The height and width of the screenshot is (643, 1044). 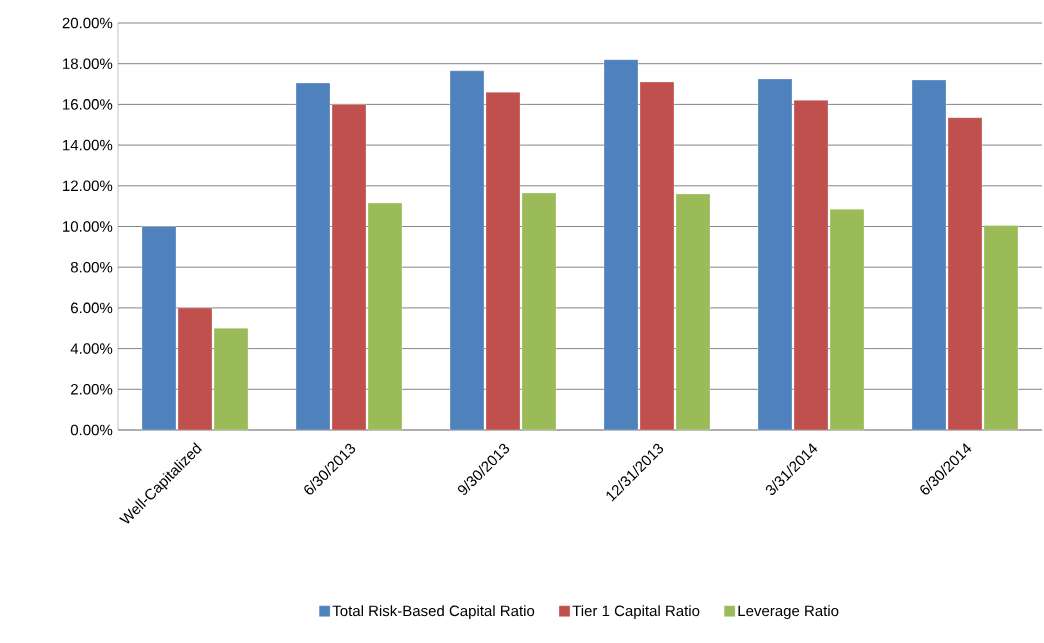 What do you see at coordinates (92, 308) in the screenshot?
I see `y-tick-label: 6.00%` at bounding box center [92, 308].